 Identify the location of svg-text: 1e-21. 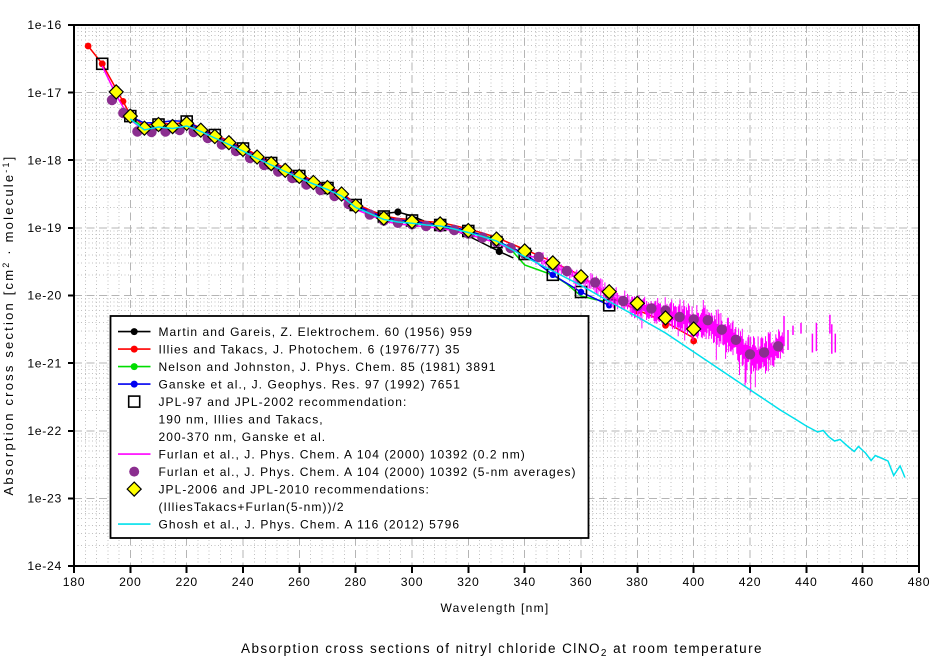
(44, 363).